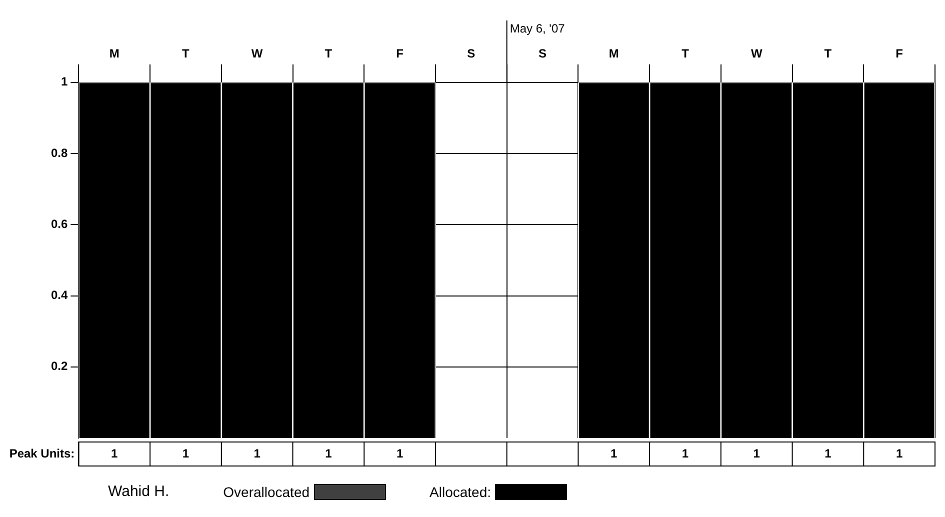 Image resolution: width=945 pixels, height=517 pixels. I want to click on y-tick-label: 0.6, so click(59, 223).